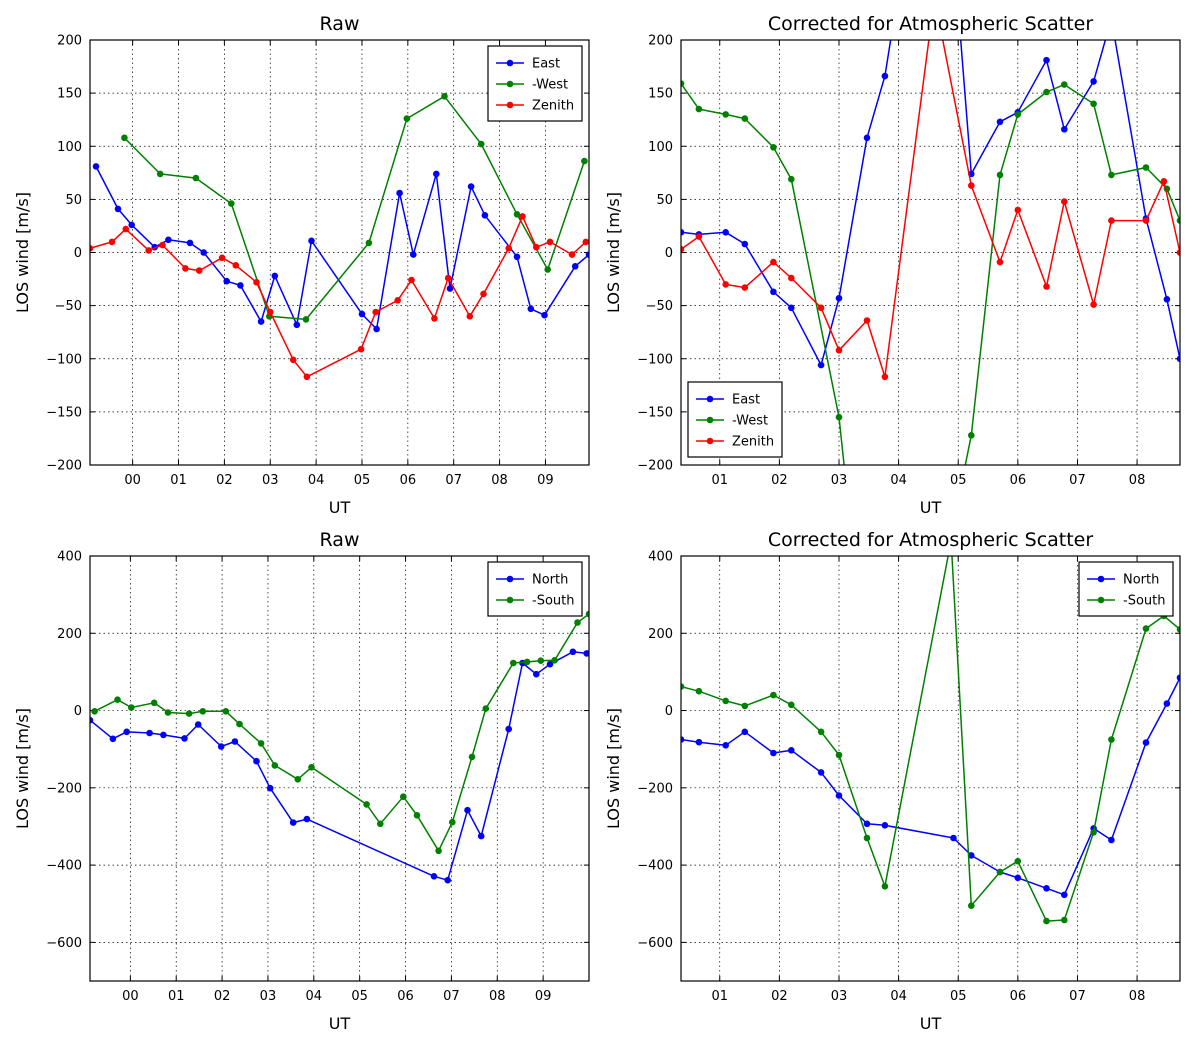 This screenshot has width=1195, height=1047. Describe the element at coordinates (499, 480) in the screenshot. I see `x-tick-label: 08` at that location.